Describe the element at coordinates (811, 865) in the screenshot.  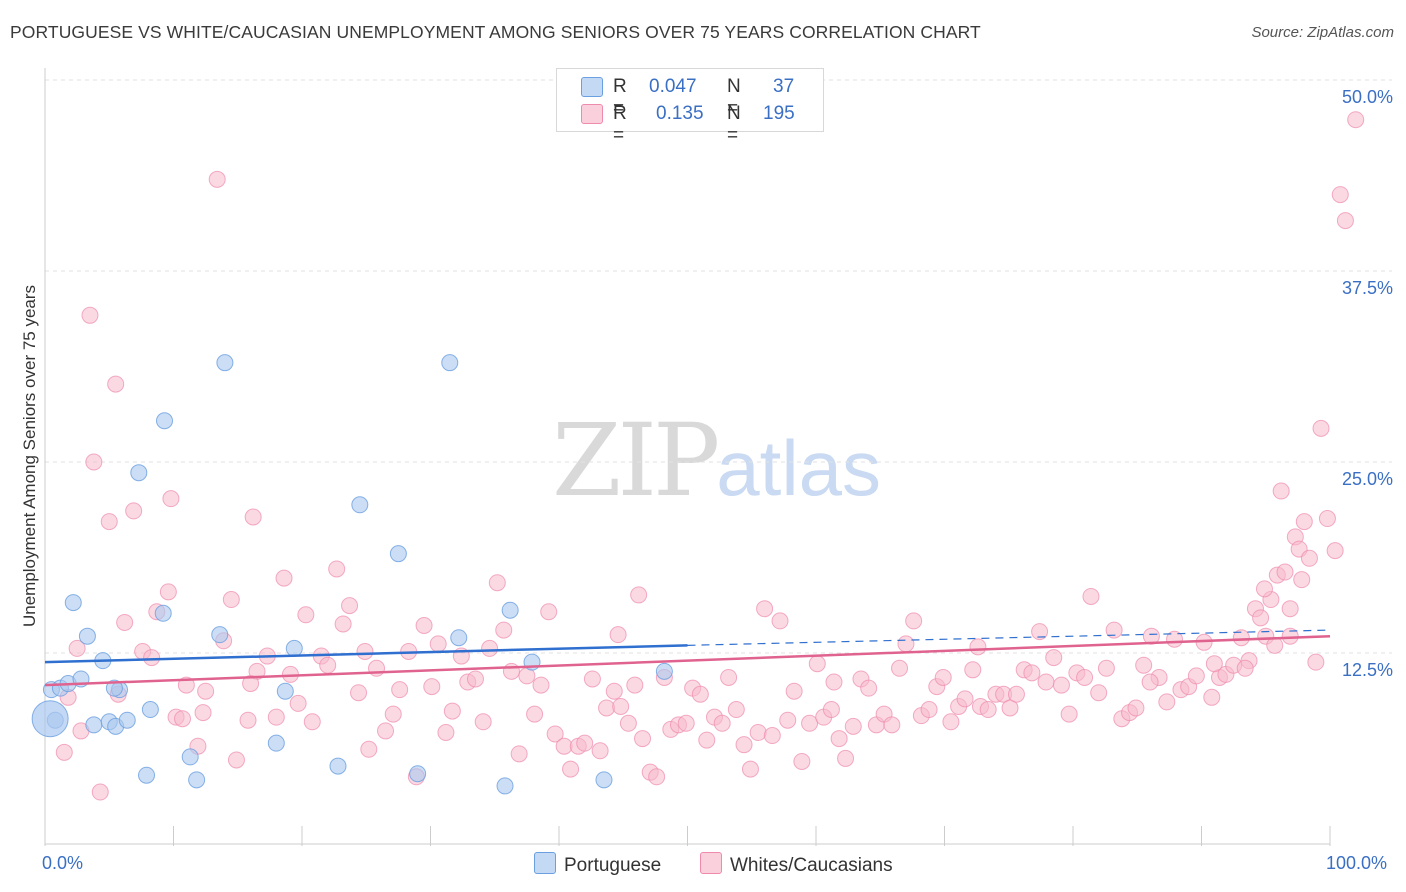
I see `bottom-legend-label: Whites/Caucasians` at that location.